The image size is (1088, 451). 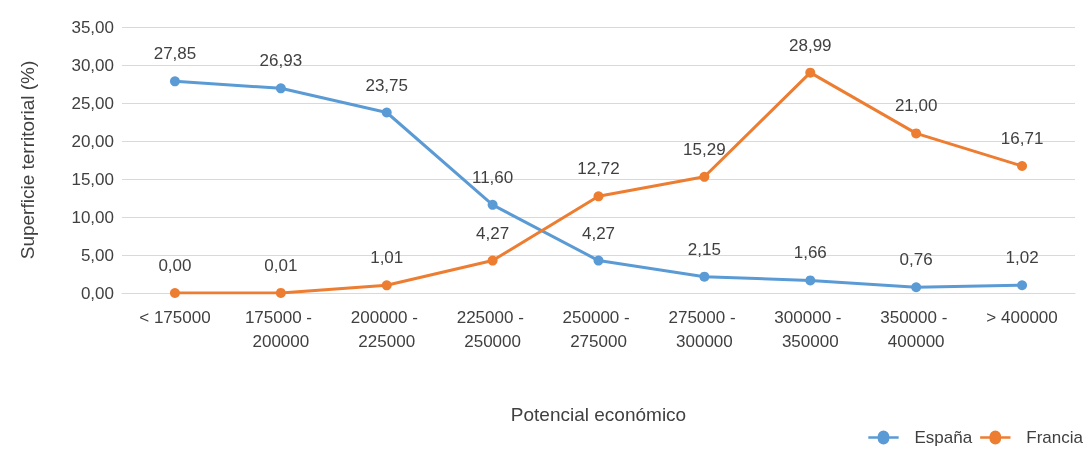 I want to click on data-label: 2,15, so click(x=704, y=249).